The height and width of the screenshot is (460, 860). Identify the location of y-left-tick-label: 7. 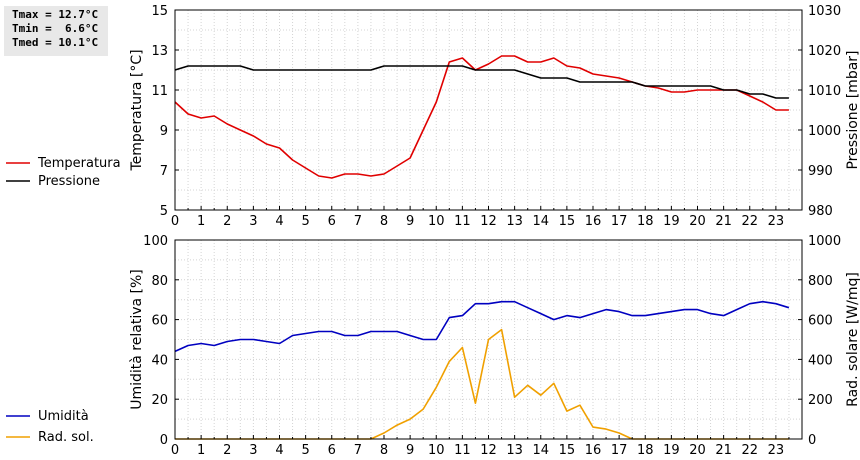
(164, 171).